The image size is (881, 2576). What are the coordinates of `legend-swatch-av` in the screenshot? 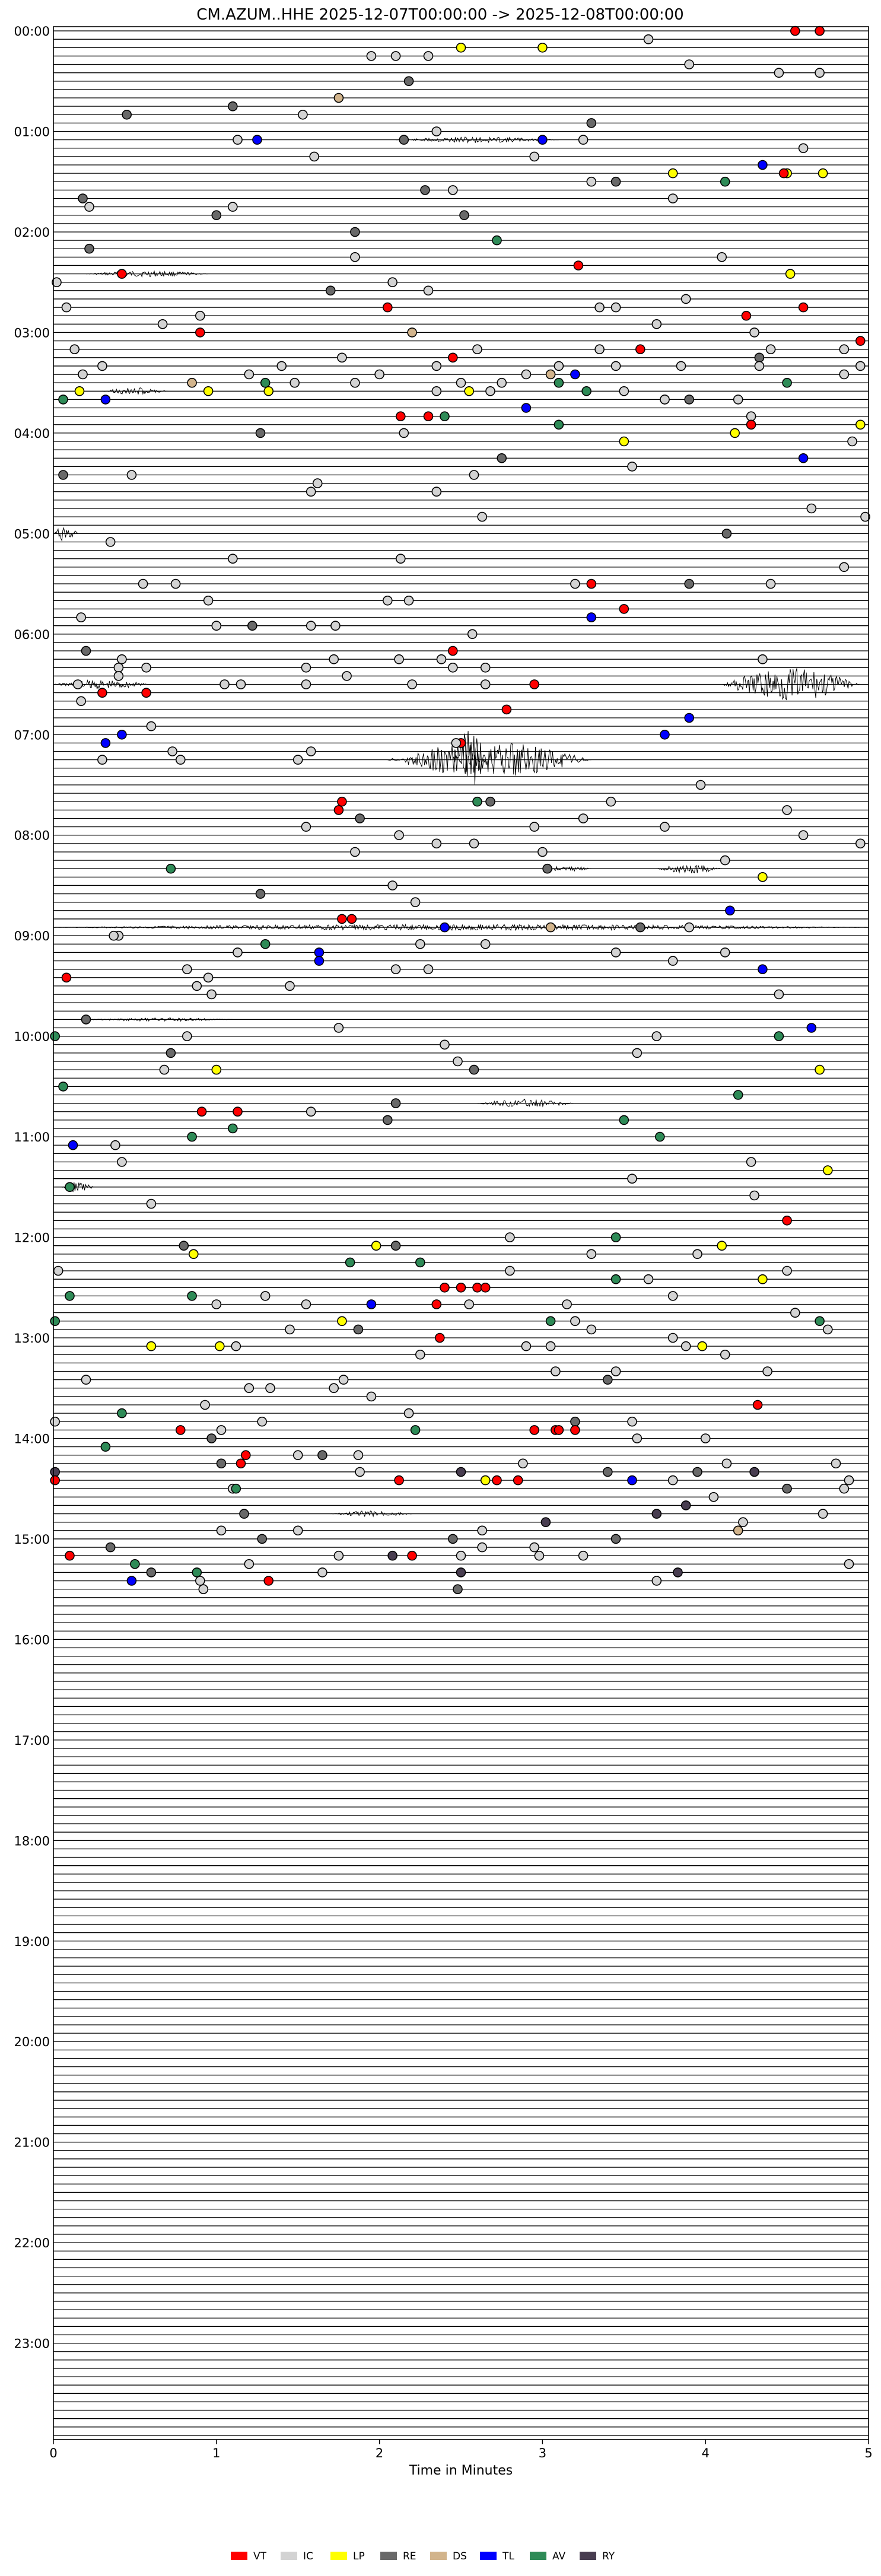 It's located at (538, 2556).